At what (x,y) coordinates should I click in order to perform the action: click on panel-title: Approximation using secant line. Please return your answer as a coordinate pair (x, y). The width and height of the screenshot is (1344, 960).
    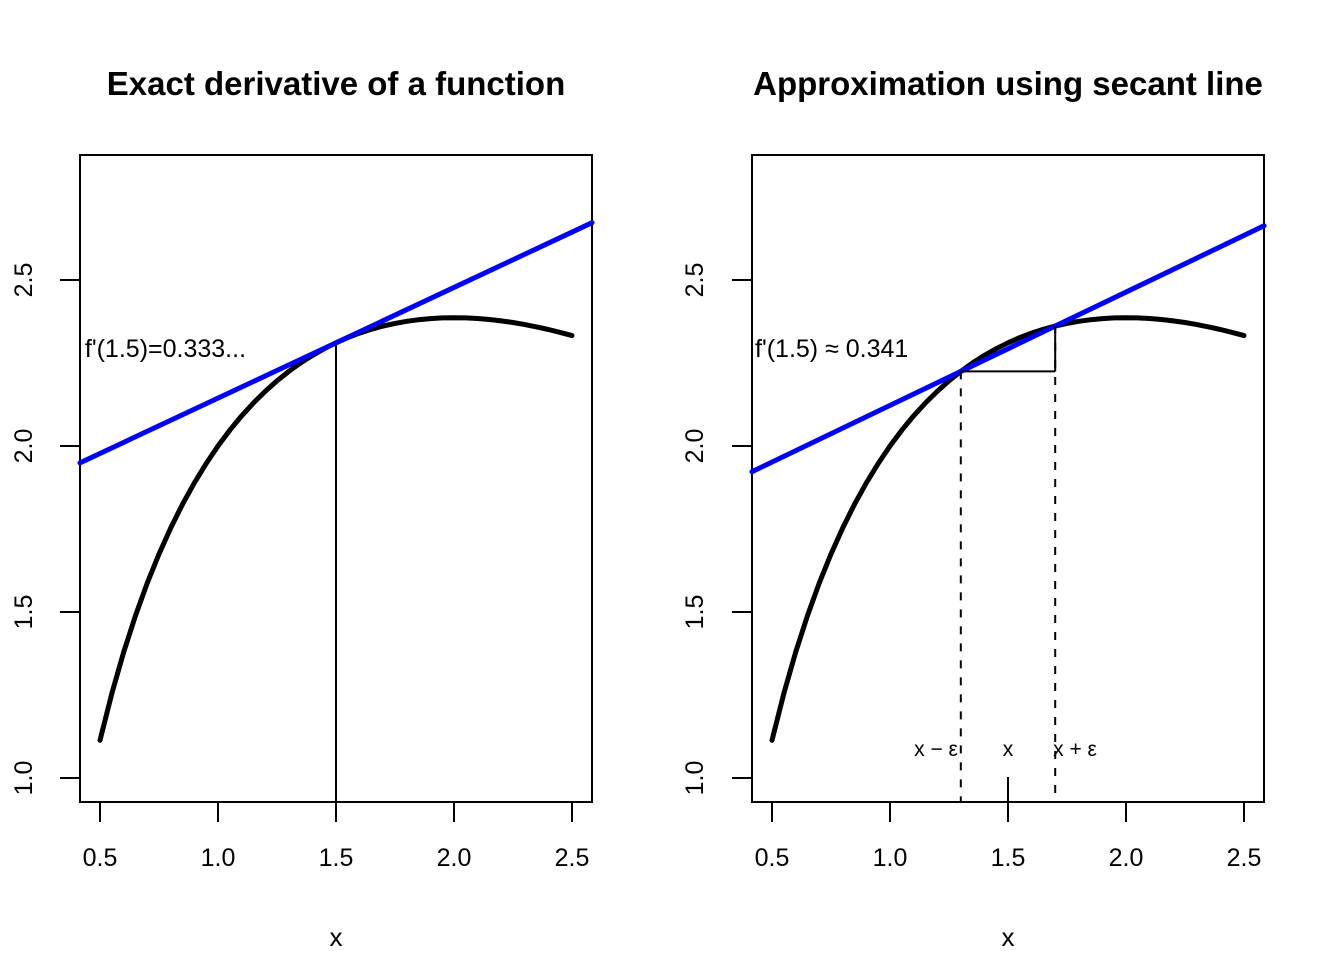
    Looking at the image, I should click on (1008, 83).